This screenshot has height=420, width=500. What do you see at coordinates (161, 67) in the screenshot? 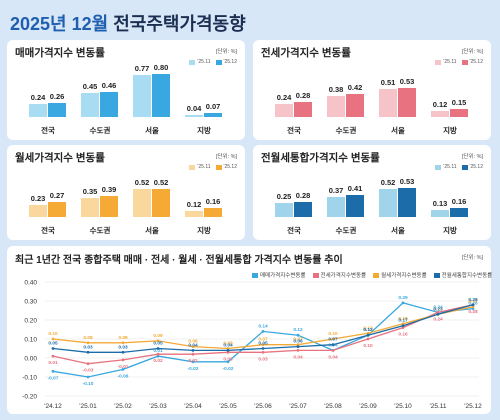
I see `sale-value-label: 0.80` at bounding box center [161, 67].